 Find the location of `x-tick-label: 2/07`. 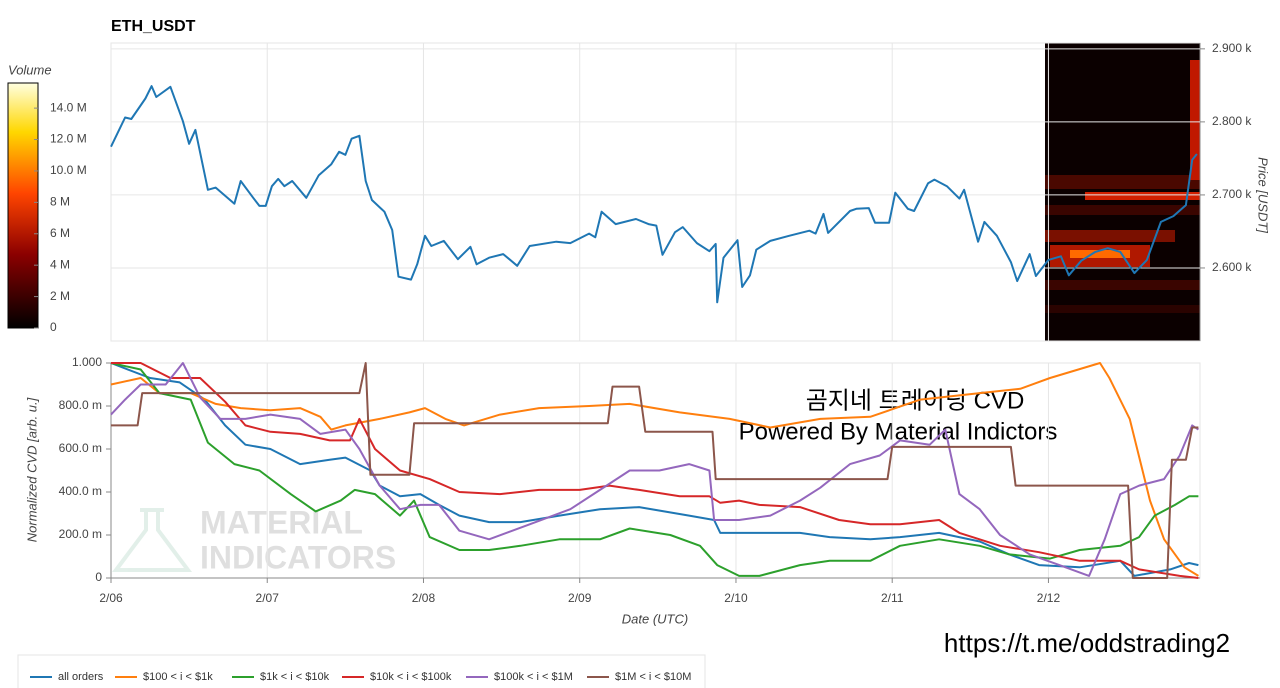

x-tick-label: 2/07 is located at coordinates (268, 598).